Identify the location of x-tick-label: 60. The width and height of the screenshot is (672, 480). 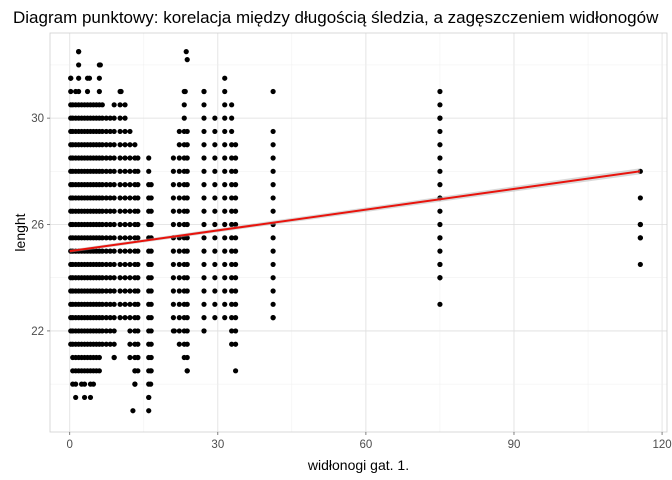
(366, 445).